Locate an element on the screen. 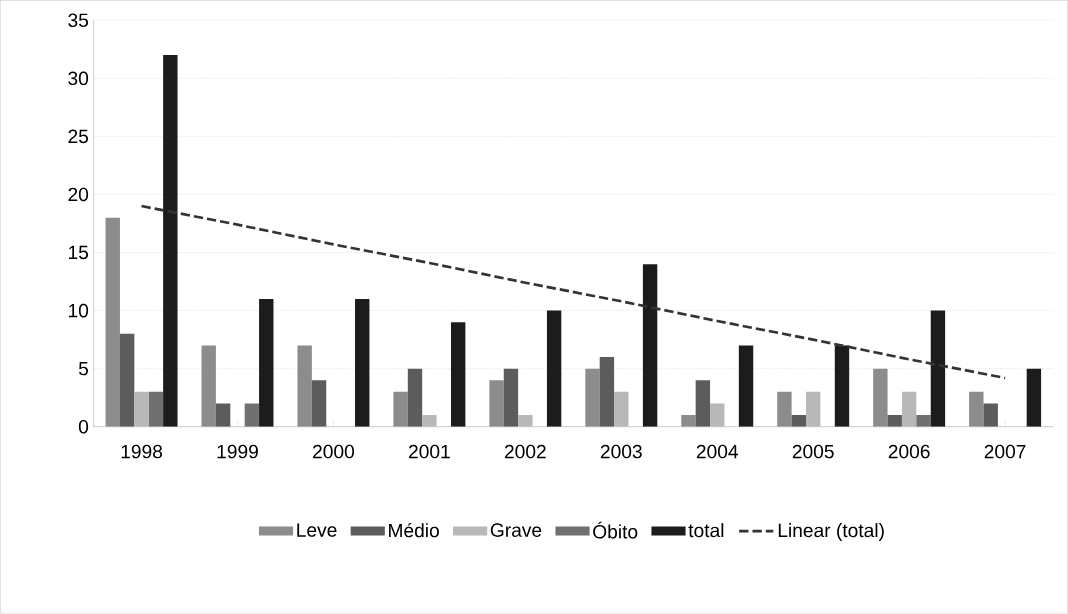 The height and width of the screenshot is (614, 1068). y-tick-label: 20 is located at coordinates (78, 194).